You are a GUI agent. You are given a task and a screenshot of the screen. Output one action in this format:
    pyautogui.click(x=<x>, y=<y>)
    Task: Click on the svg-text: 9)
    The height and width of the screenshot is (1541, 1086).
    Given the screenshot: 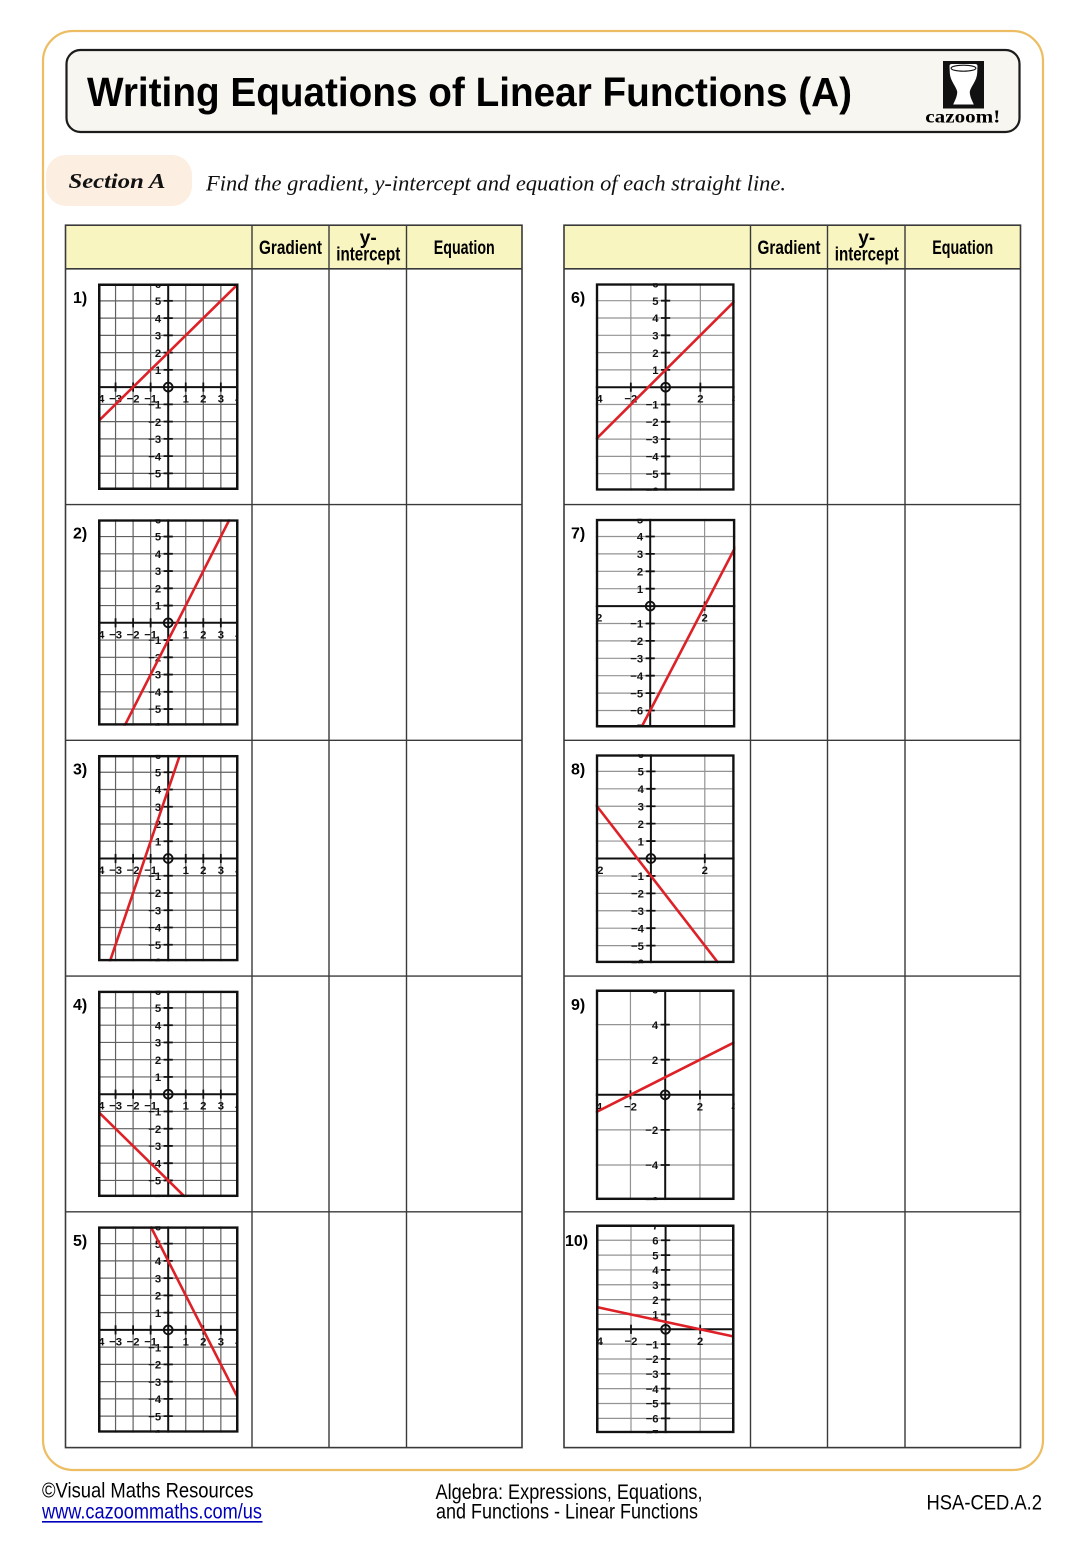 What is the action you would take?
    pyautogui.click(x=578, y=1005)
    